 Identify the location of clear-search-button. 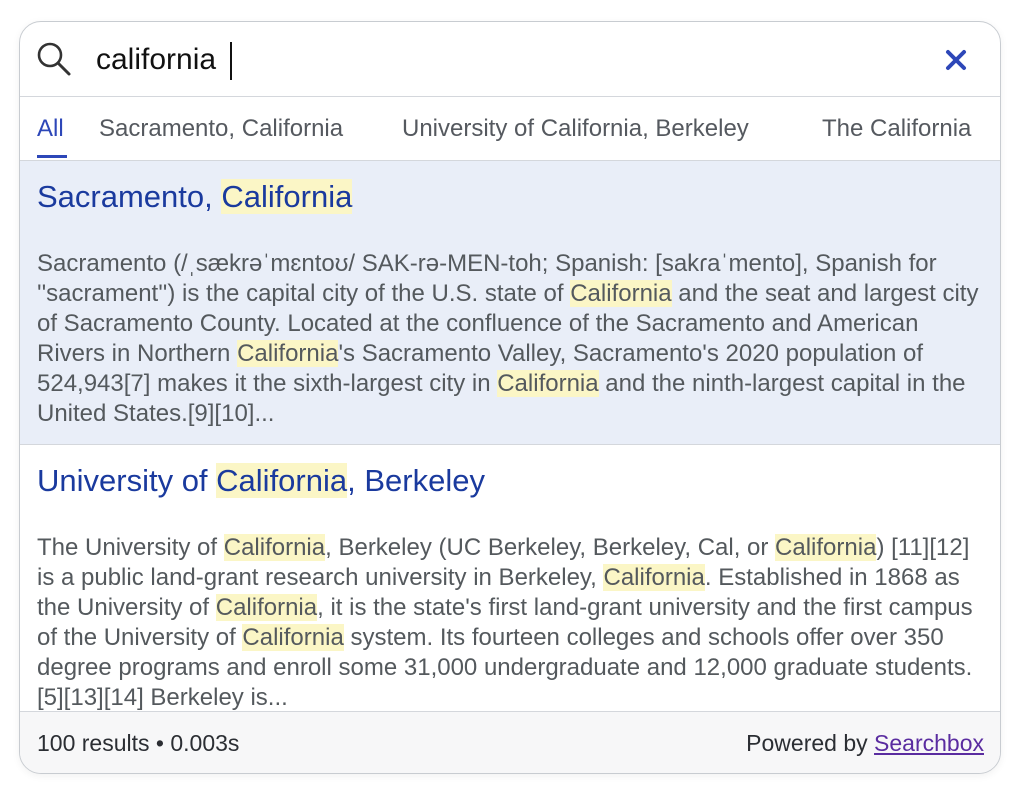
(956, 60).